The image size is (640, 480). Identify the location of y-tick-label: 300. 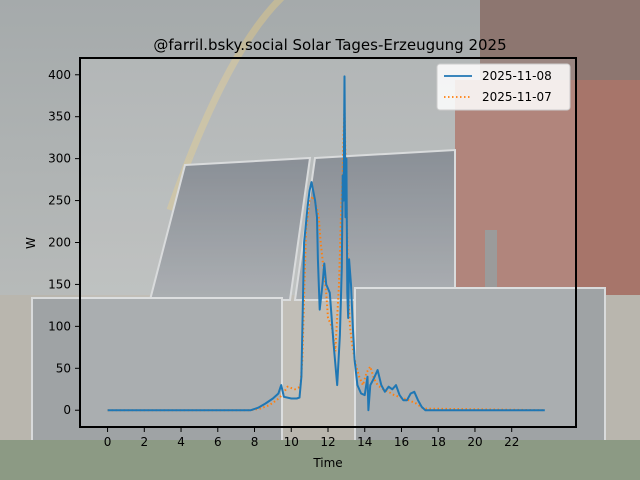
(59, 159).